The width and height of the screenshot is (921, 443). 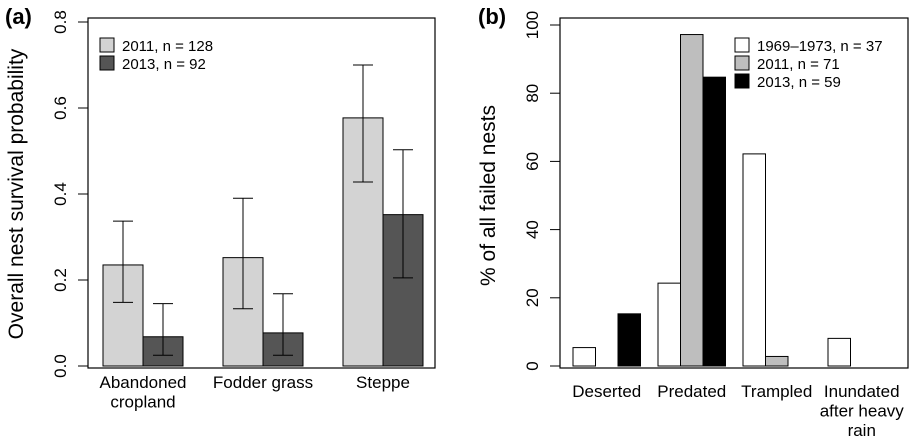 I want to click on panel-label: (b), so click(x=492, y=16).